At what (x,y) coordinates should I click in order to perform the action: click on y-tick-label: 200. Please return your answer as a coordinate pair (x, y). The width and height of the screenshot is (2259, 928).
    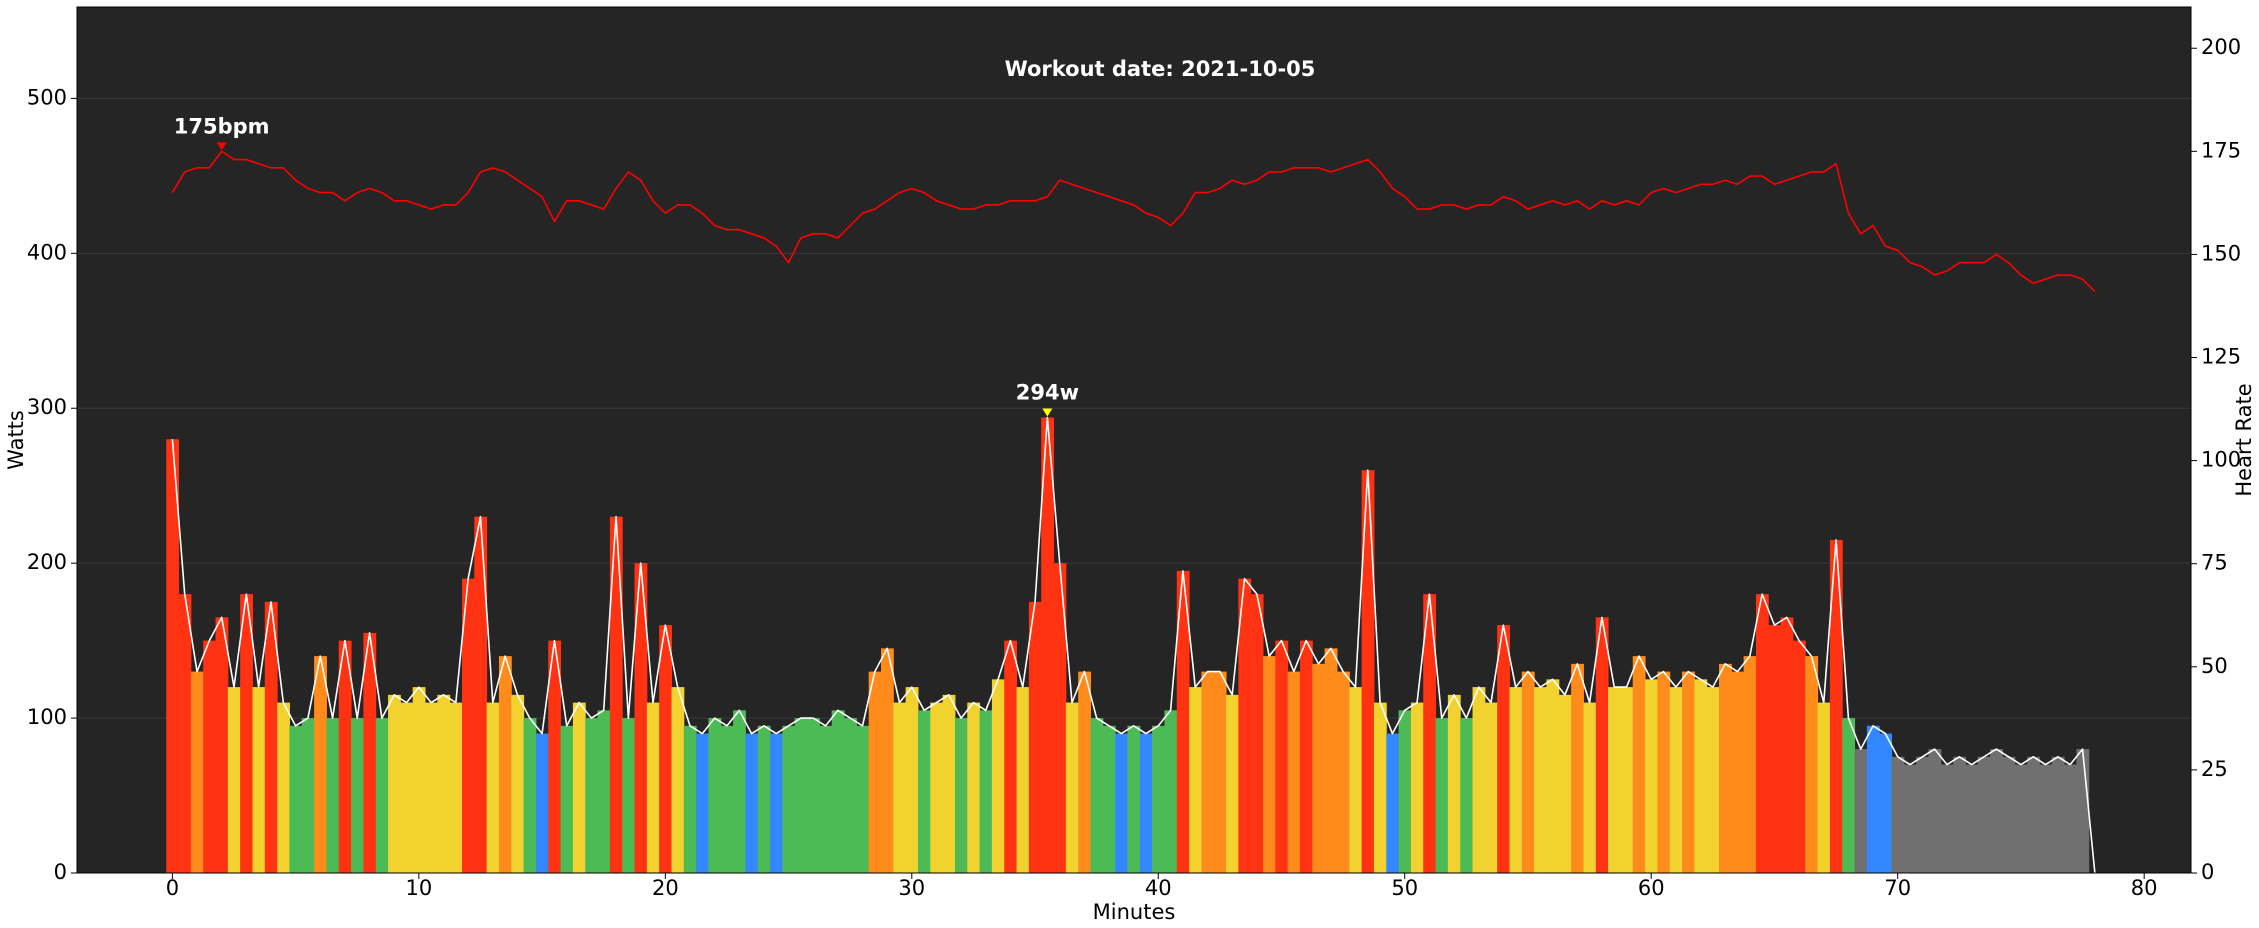
    Looking at the image, I should click on (47, 562).